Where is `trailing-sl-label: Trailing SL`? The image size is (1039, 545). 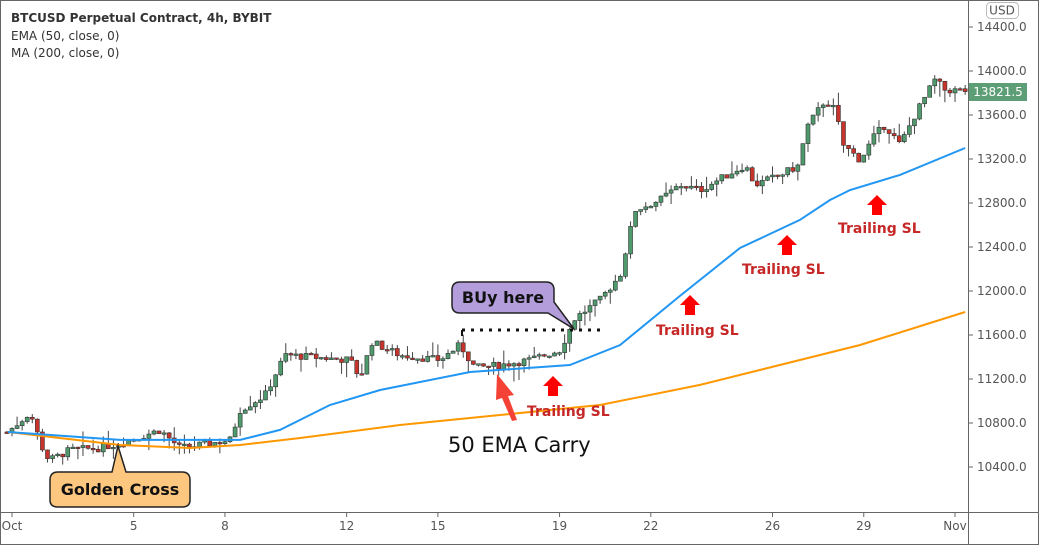 trailing-sl-label: Trailing SL is located at coordinates (568, 412).